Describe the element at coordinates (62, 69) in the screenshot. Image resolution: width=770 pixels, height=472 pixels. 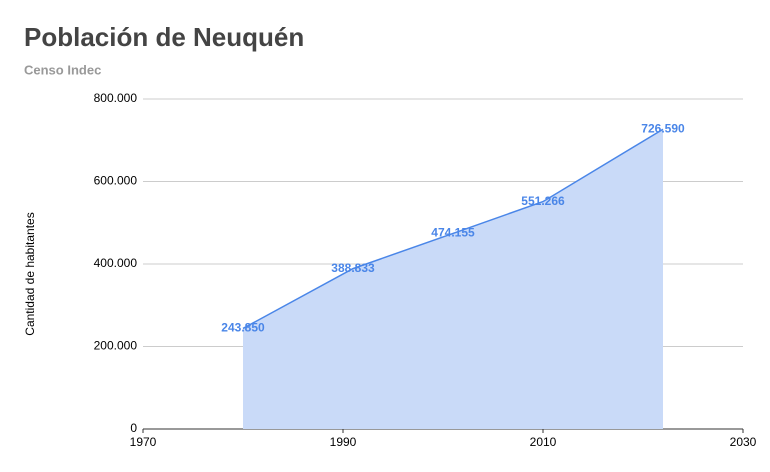
I see `chart-subtitle: Censo Indec` at that location.